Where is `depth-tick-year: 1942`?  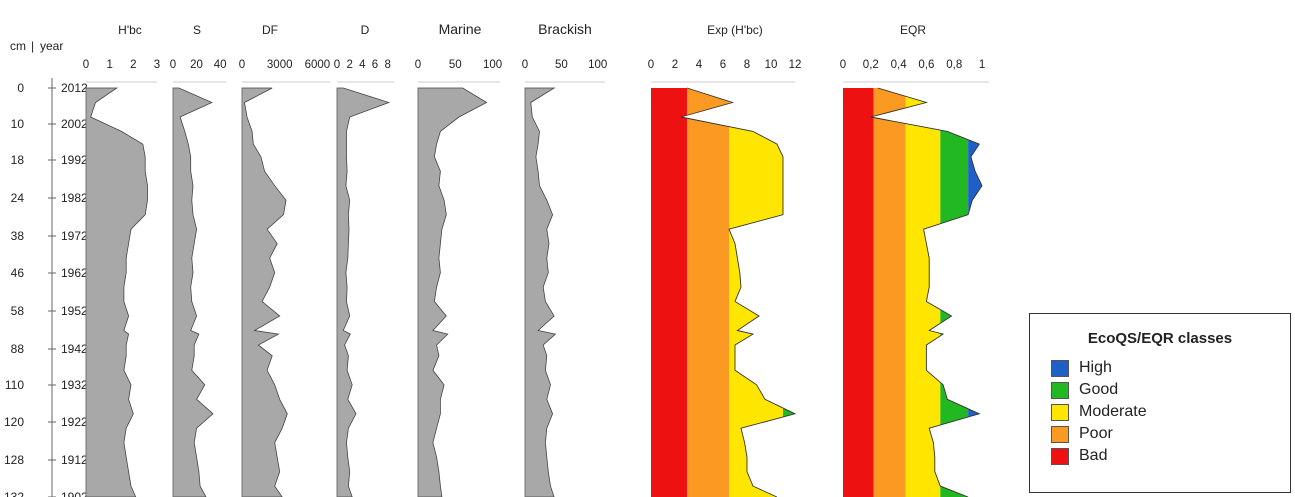
depth-tick-year: 1942 is located at coordinates (74, 349).